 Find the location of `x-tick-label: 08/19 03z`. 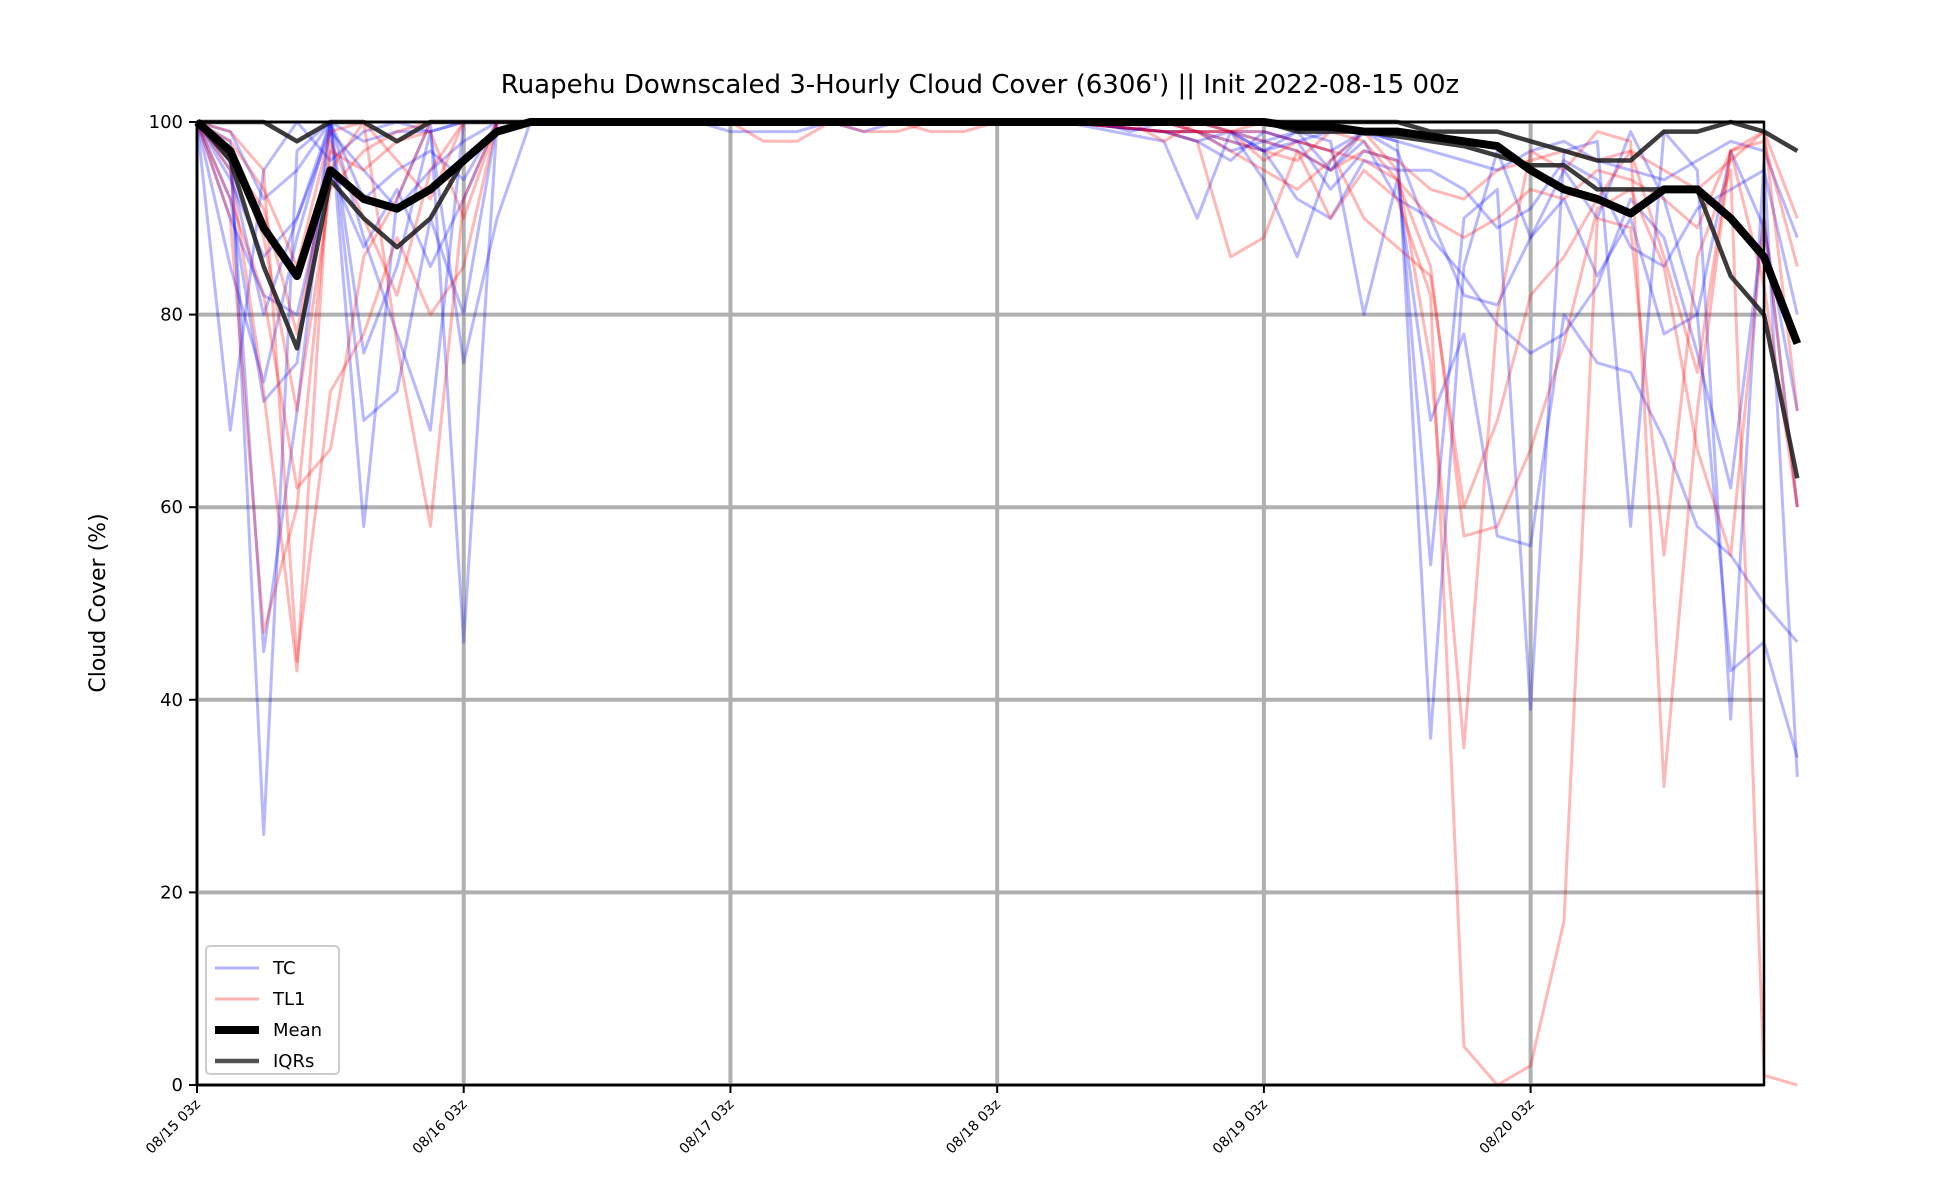

x-tick-label: 08/19 03z is located at coordinates (1240, 1127).